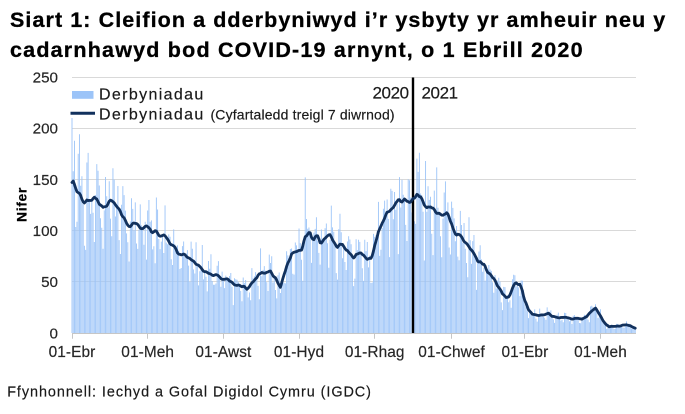  Describe the element at coordinates (45, 231) in the screenshot. I see `svg-text: 100` at that location.